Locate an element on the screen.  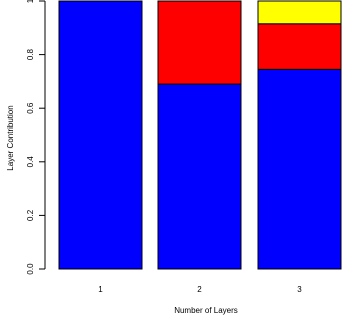
x-axis-ticks: 1 2 3 is located at coordinates (200, 289).